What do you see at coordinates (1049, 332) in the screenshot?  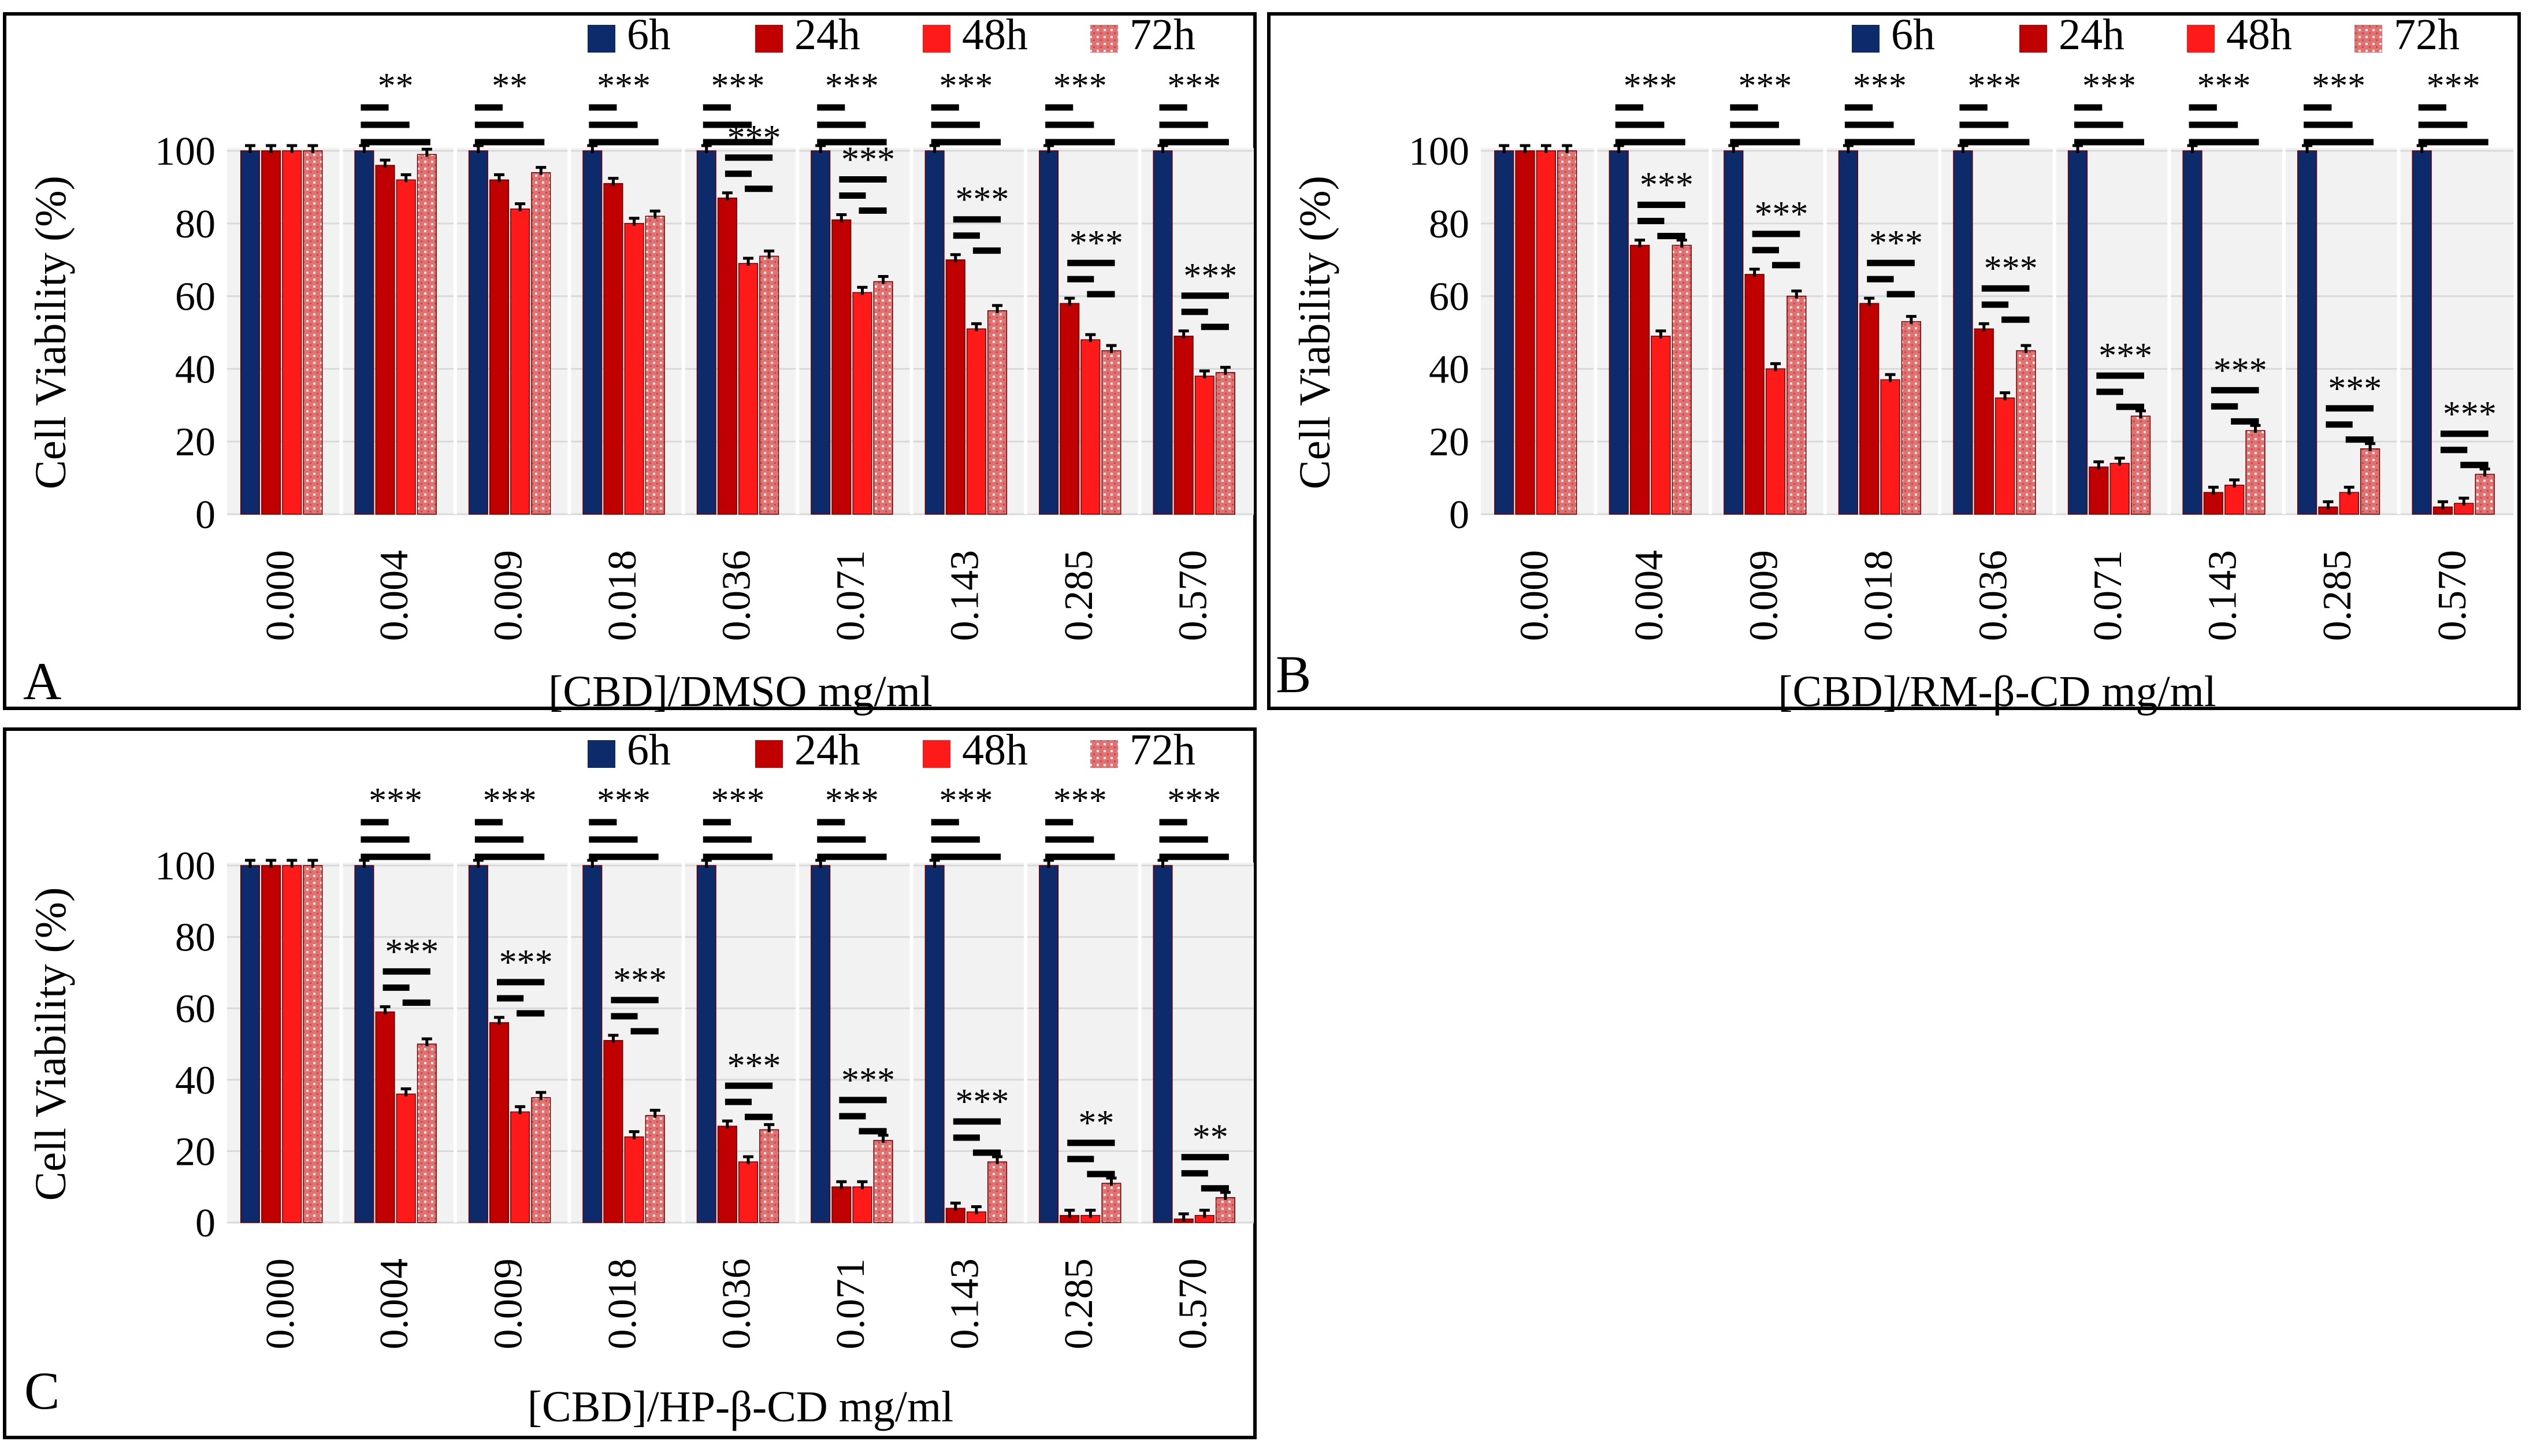 I see `bar-6h-0.285` at bounding box center [1049, 332].